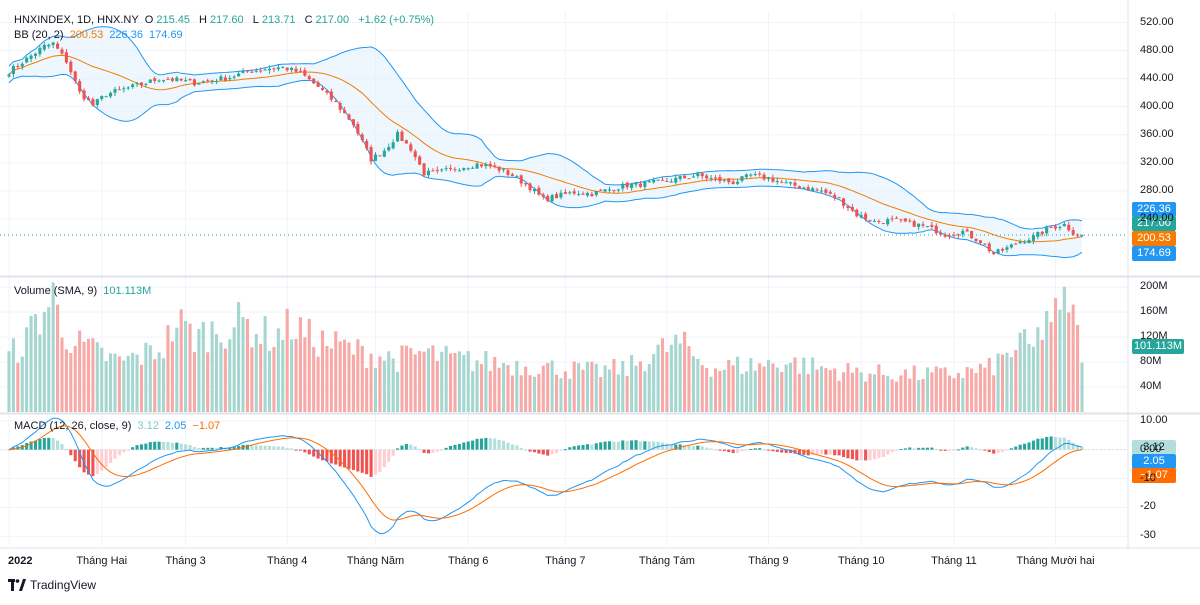 The image size is (1200, 605). Describe the element at coordinates (100, 35) in the screenshot. I see `bb-legend: BB (20, 2) 200.53 226.36 174.69` at that location.